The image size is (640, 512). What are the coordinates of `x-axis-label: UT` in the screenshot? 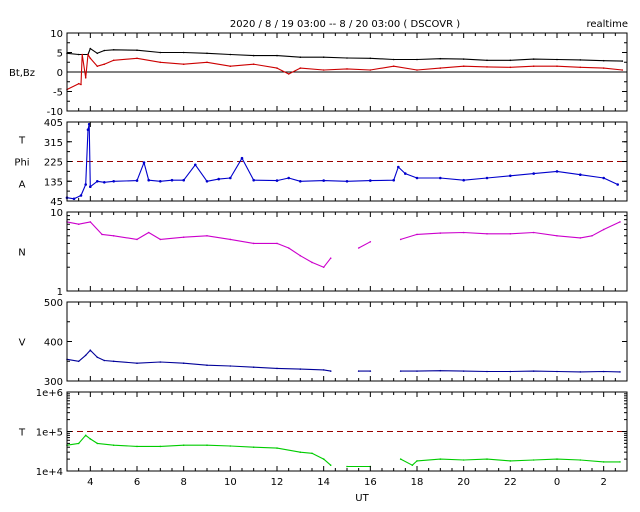 It's located at (362, 498).